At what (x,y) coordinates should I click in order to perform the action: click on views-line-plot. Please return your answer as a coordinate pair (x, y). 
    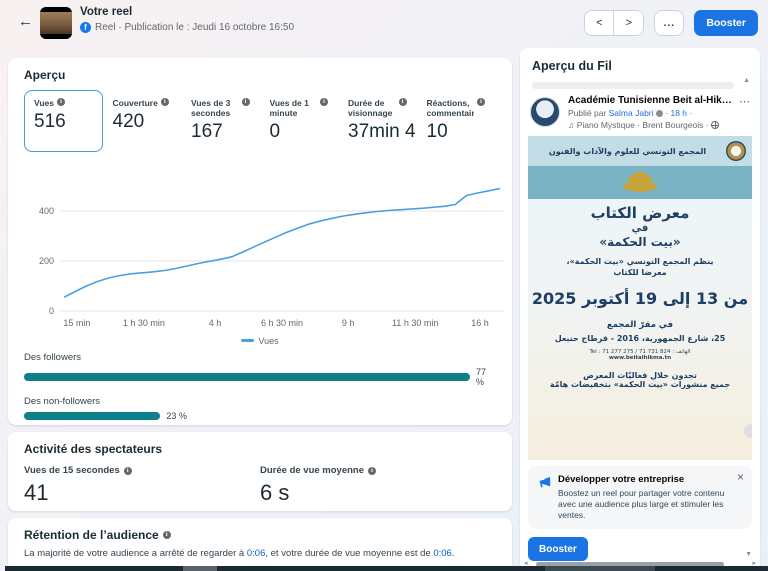
    Looking at the image, I should click on (282, 249).